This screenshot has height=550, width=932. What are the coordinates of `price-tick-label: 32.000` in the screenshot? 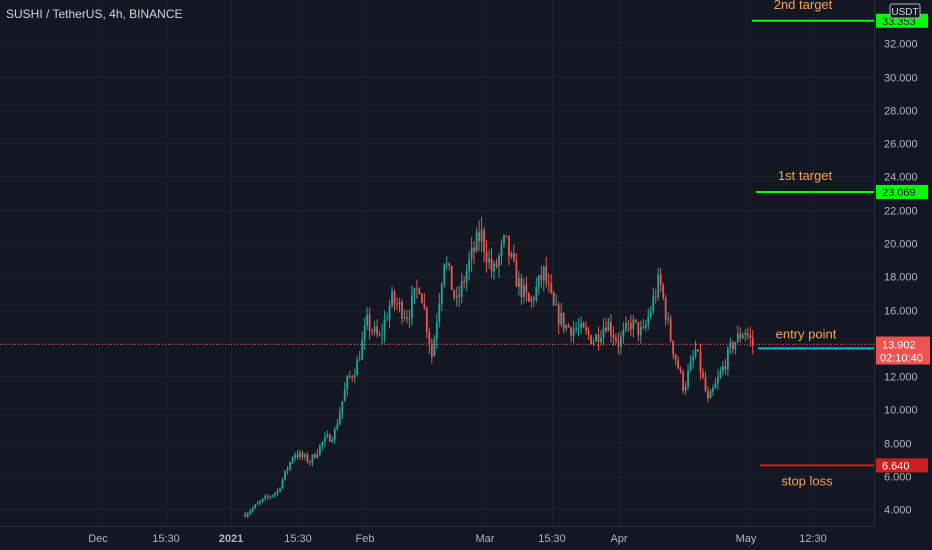 It's located at (901, 45).